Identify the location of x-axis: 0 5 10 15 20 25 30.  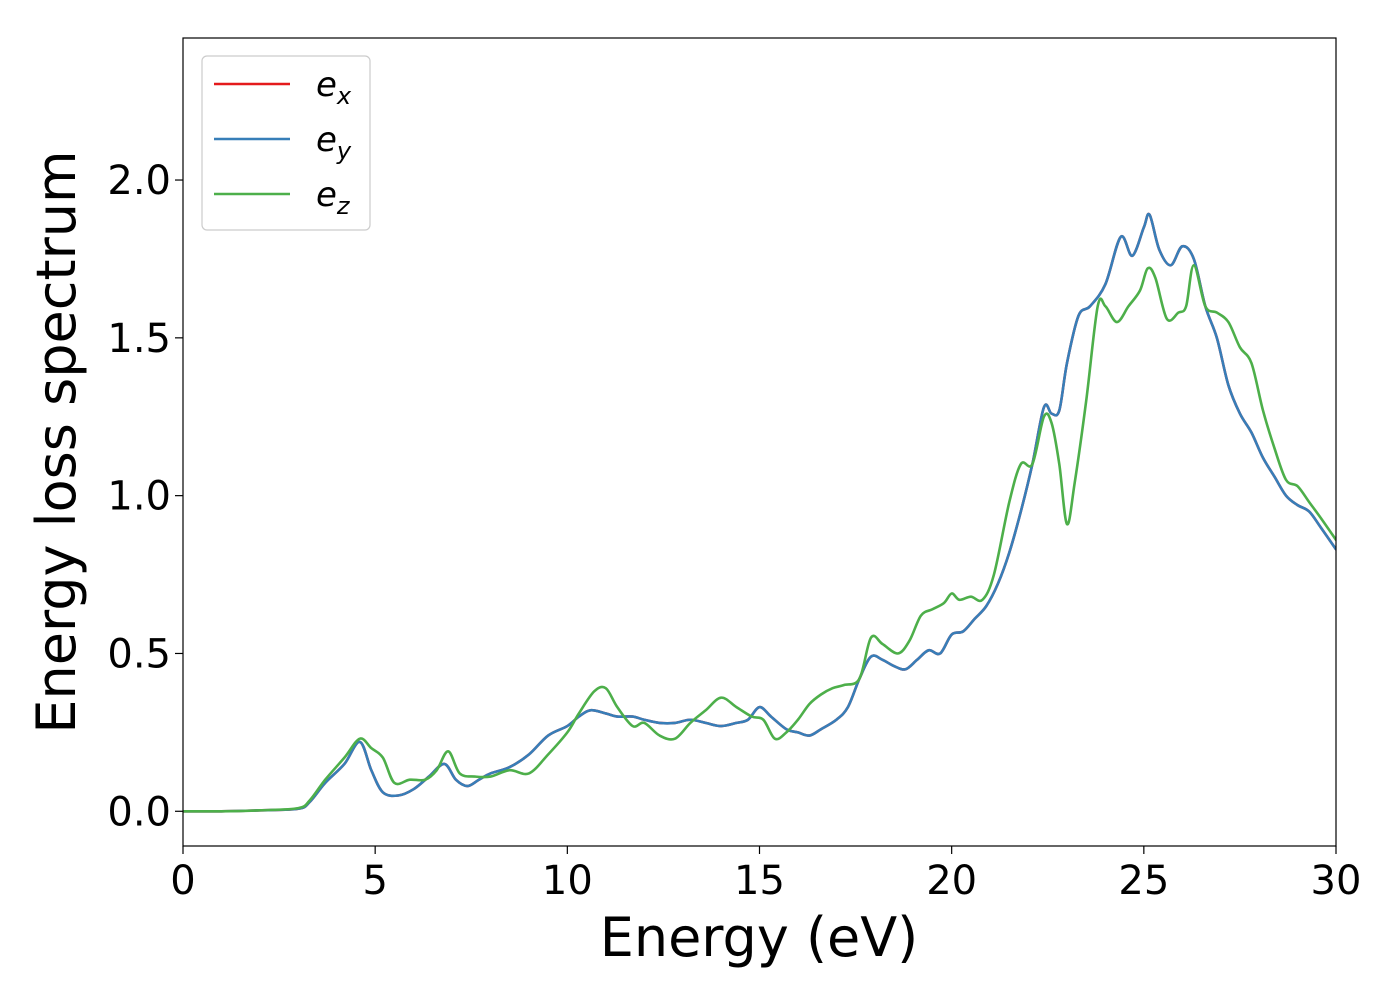
(765, 875).